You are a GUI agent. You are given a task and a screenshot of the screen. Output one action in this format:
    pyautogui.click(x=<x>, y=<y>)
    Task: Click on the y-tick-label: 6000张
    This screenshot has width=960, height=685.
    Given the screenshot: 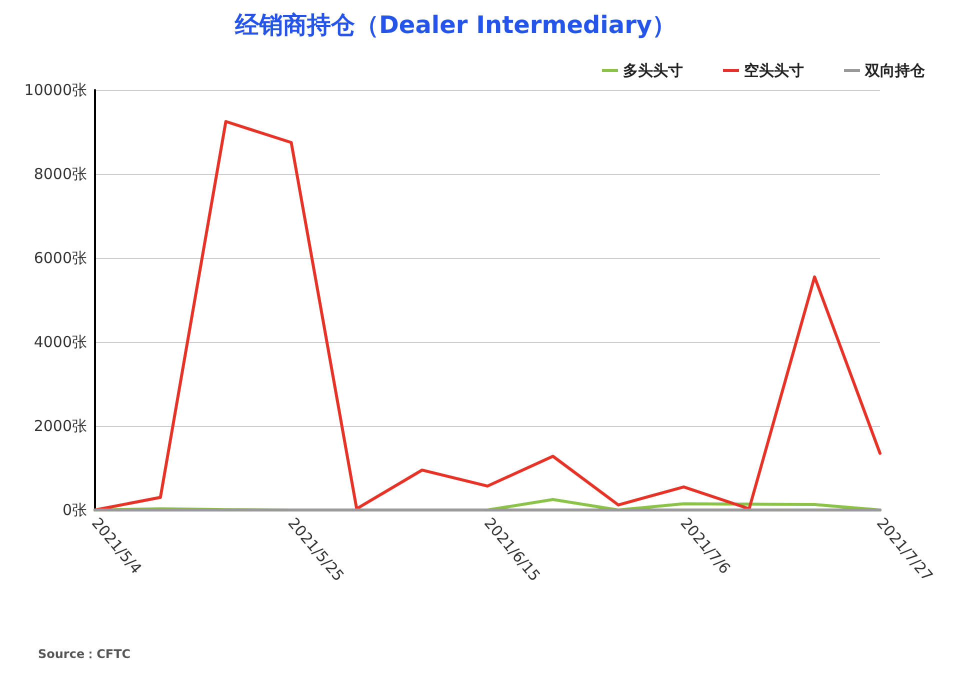 What is the action you would take?
    pyautogui.click(x=60, y=258)
    